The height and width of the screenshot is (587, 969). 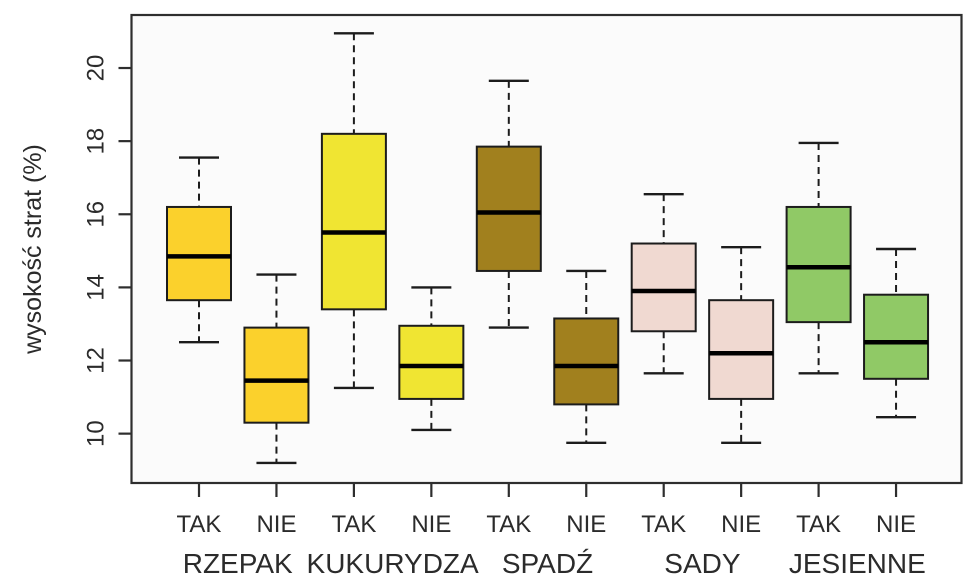 I want to click on boxplot-box-sady-nie, so click(x=741, y=344).